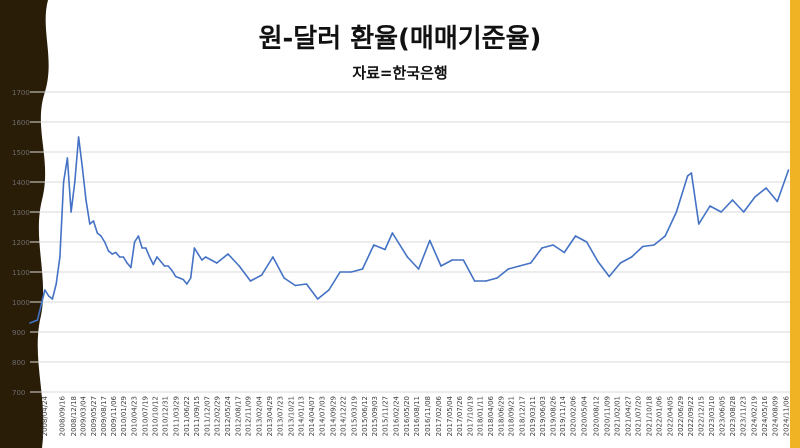  Describe the element at coordinates (270, 416) in the screenshot. I see `x-tick-label: 2013/04/29` at that location.